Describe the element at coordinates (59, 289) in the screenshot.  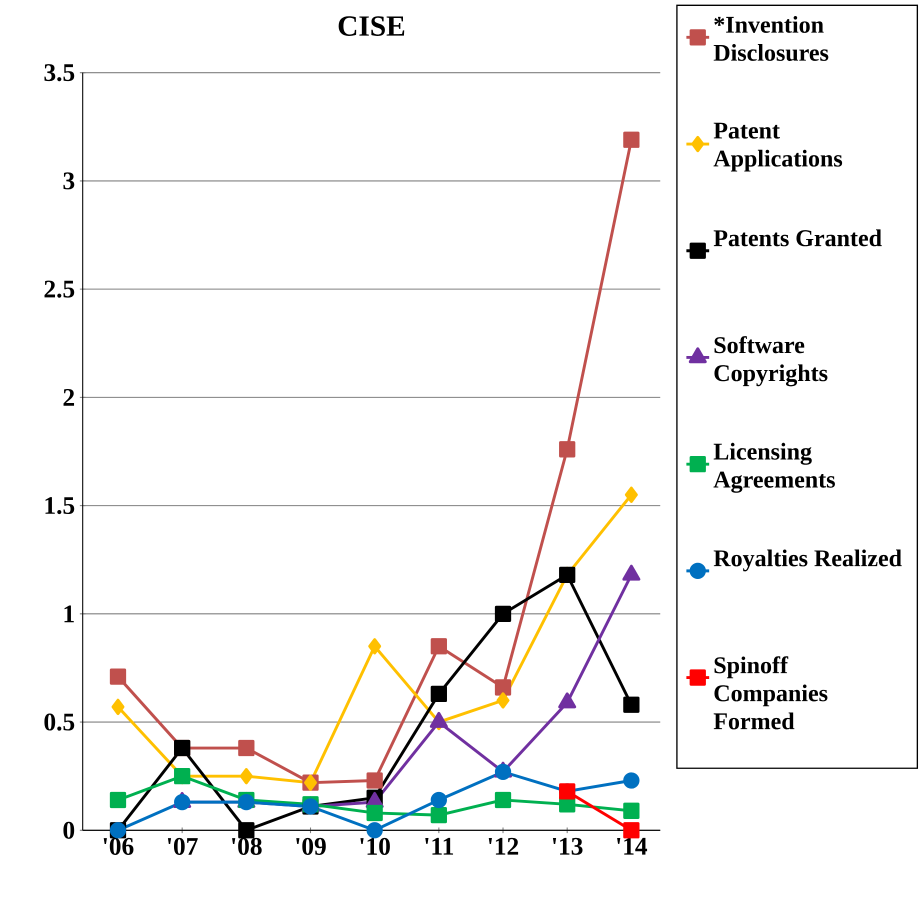
I see `y-tick-label: 2.5` at that location.